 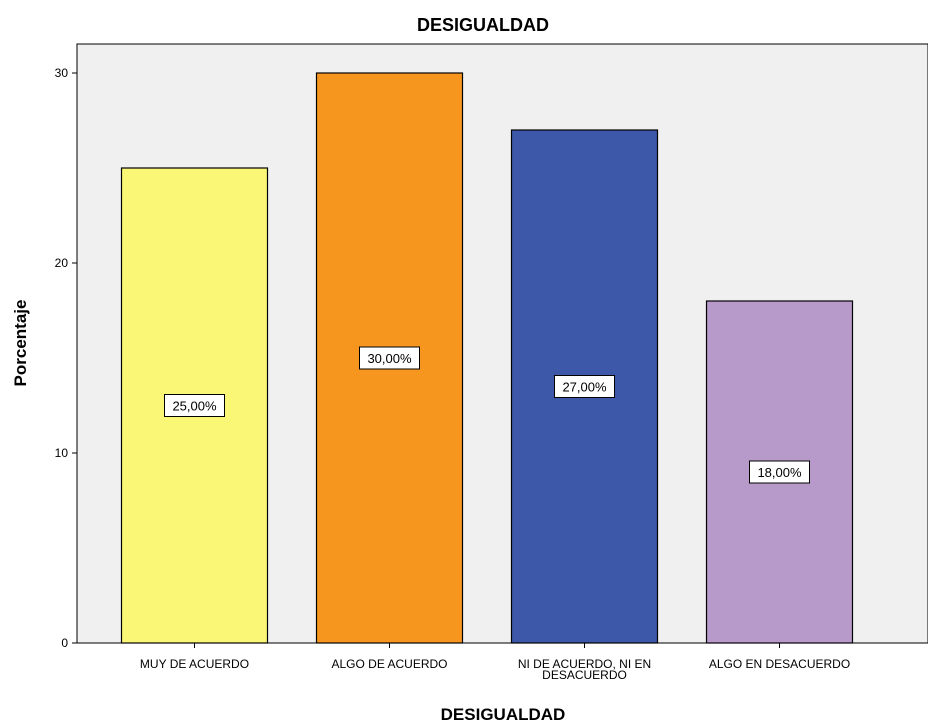 I want to click on data-label: 18,00%, so click(x=779, y=472).